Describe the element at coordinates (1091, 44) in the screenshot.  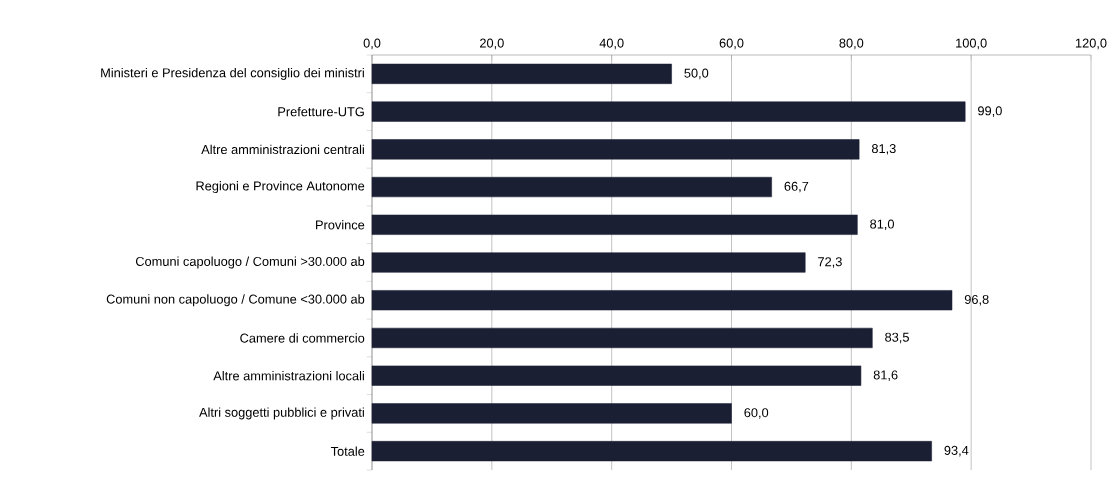
I see `x-tick-label: 120,0` at that location.